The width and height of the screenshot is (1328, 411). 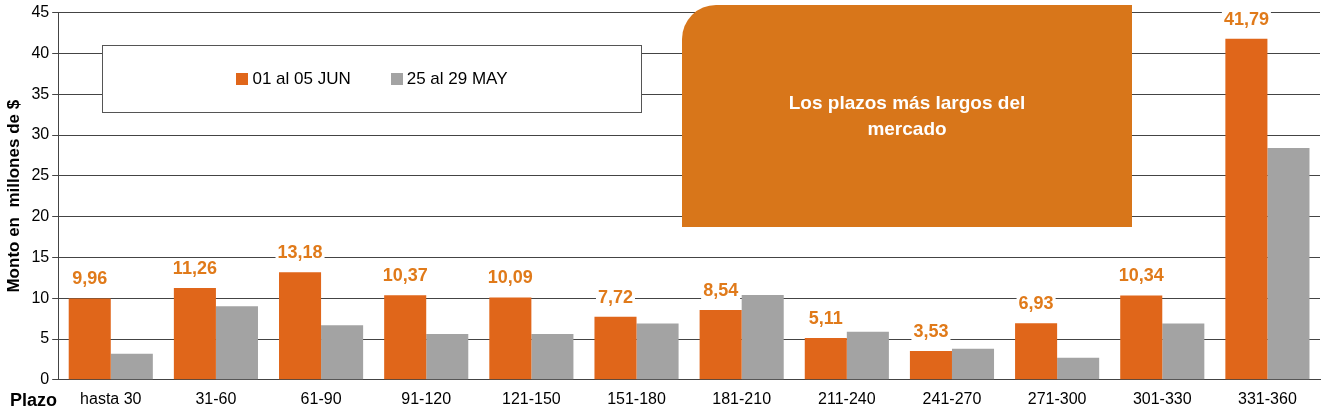 What do you see at coordinates (40, 12) in the screenshot?
I see `y-tick-label: 45` at bounding box center [40, 12].